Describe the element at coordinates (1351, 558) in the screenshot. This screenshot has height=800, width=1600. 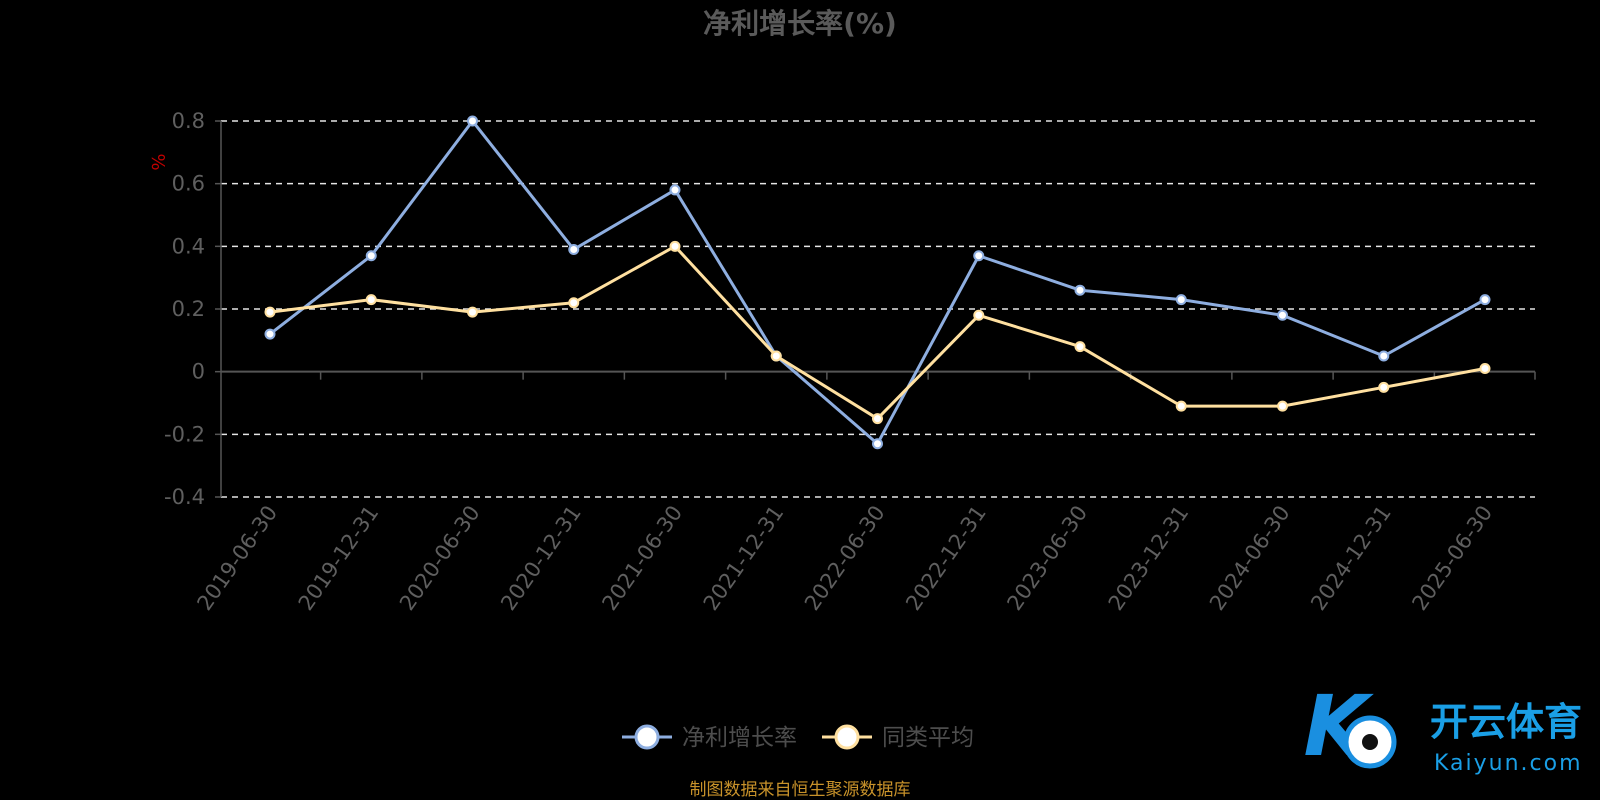
I see `x-tick-label: 2024-12-31` at that location.